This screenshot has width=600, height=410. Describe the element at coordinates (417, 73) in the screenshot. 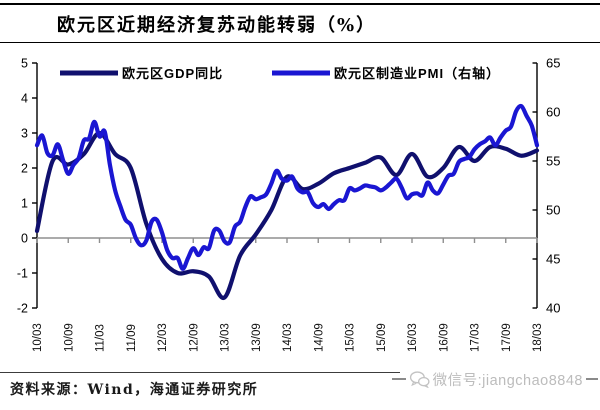

I see `legend-label-pmi: 欧元区制造业PMI（右轴）` at that location.